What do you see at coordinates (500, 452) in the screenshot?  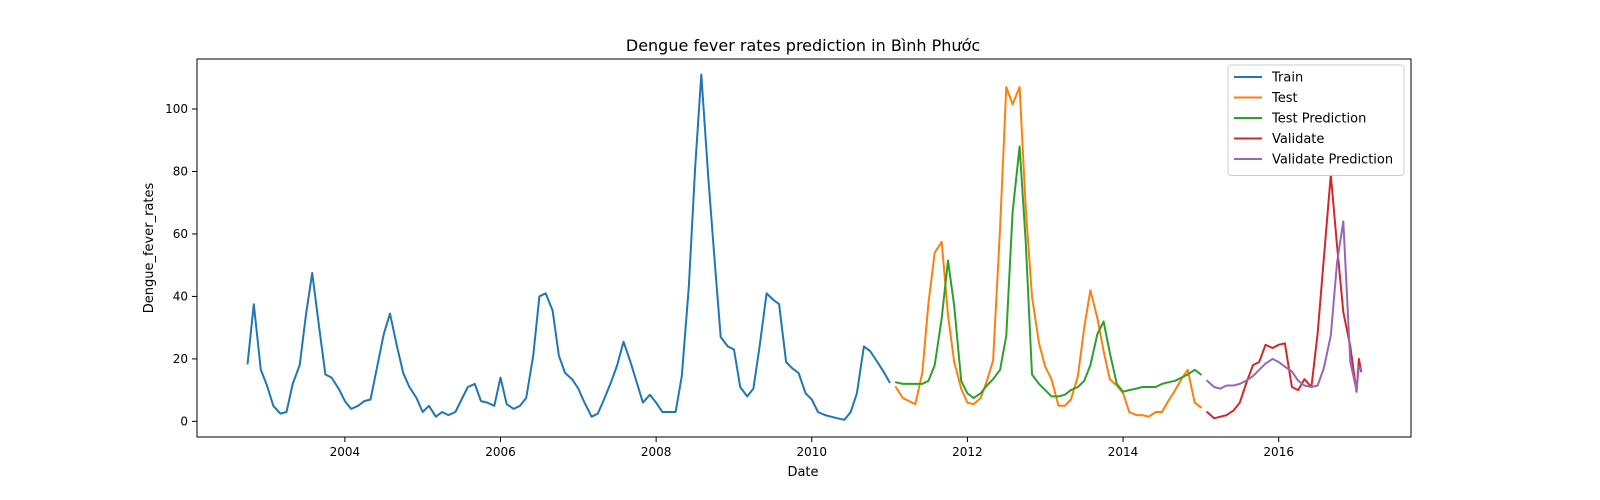 I see `x-tick-label: 2006` at bounding box center [500, 452].